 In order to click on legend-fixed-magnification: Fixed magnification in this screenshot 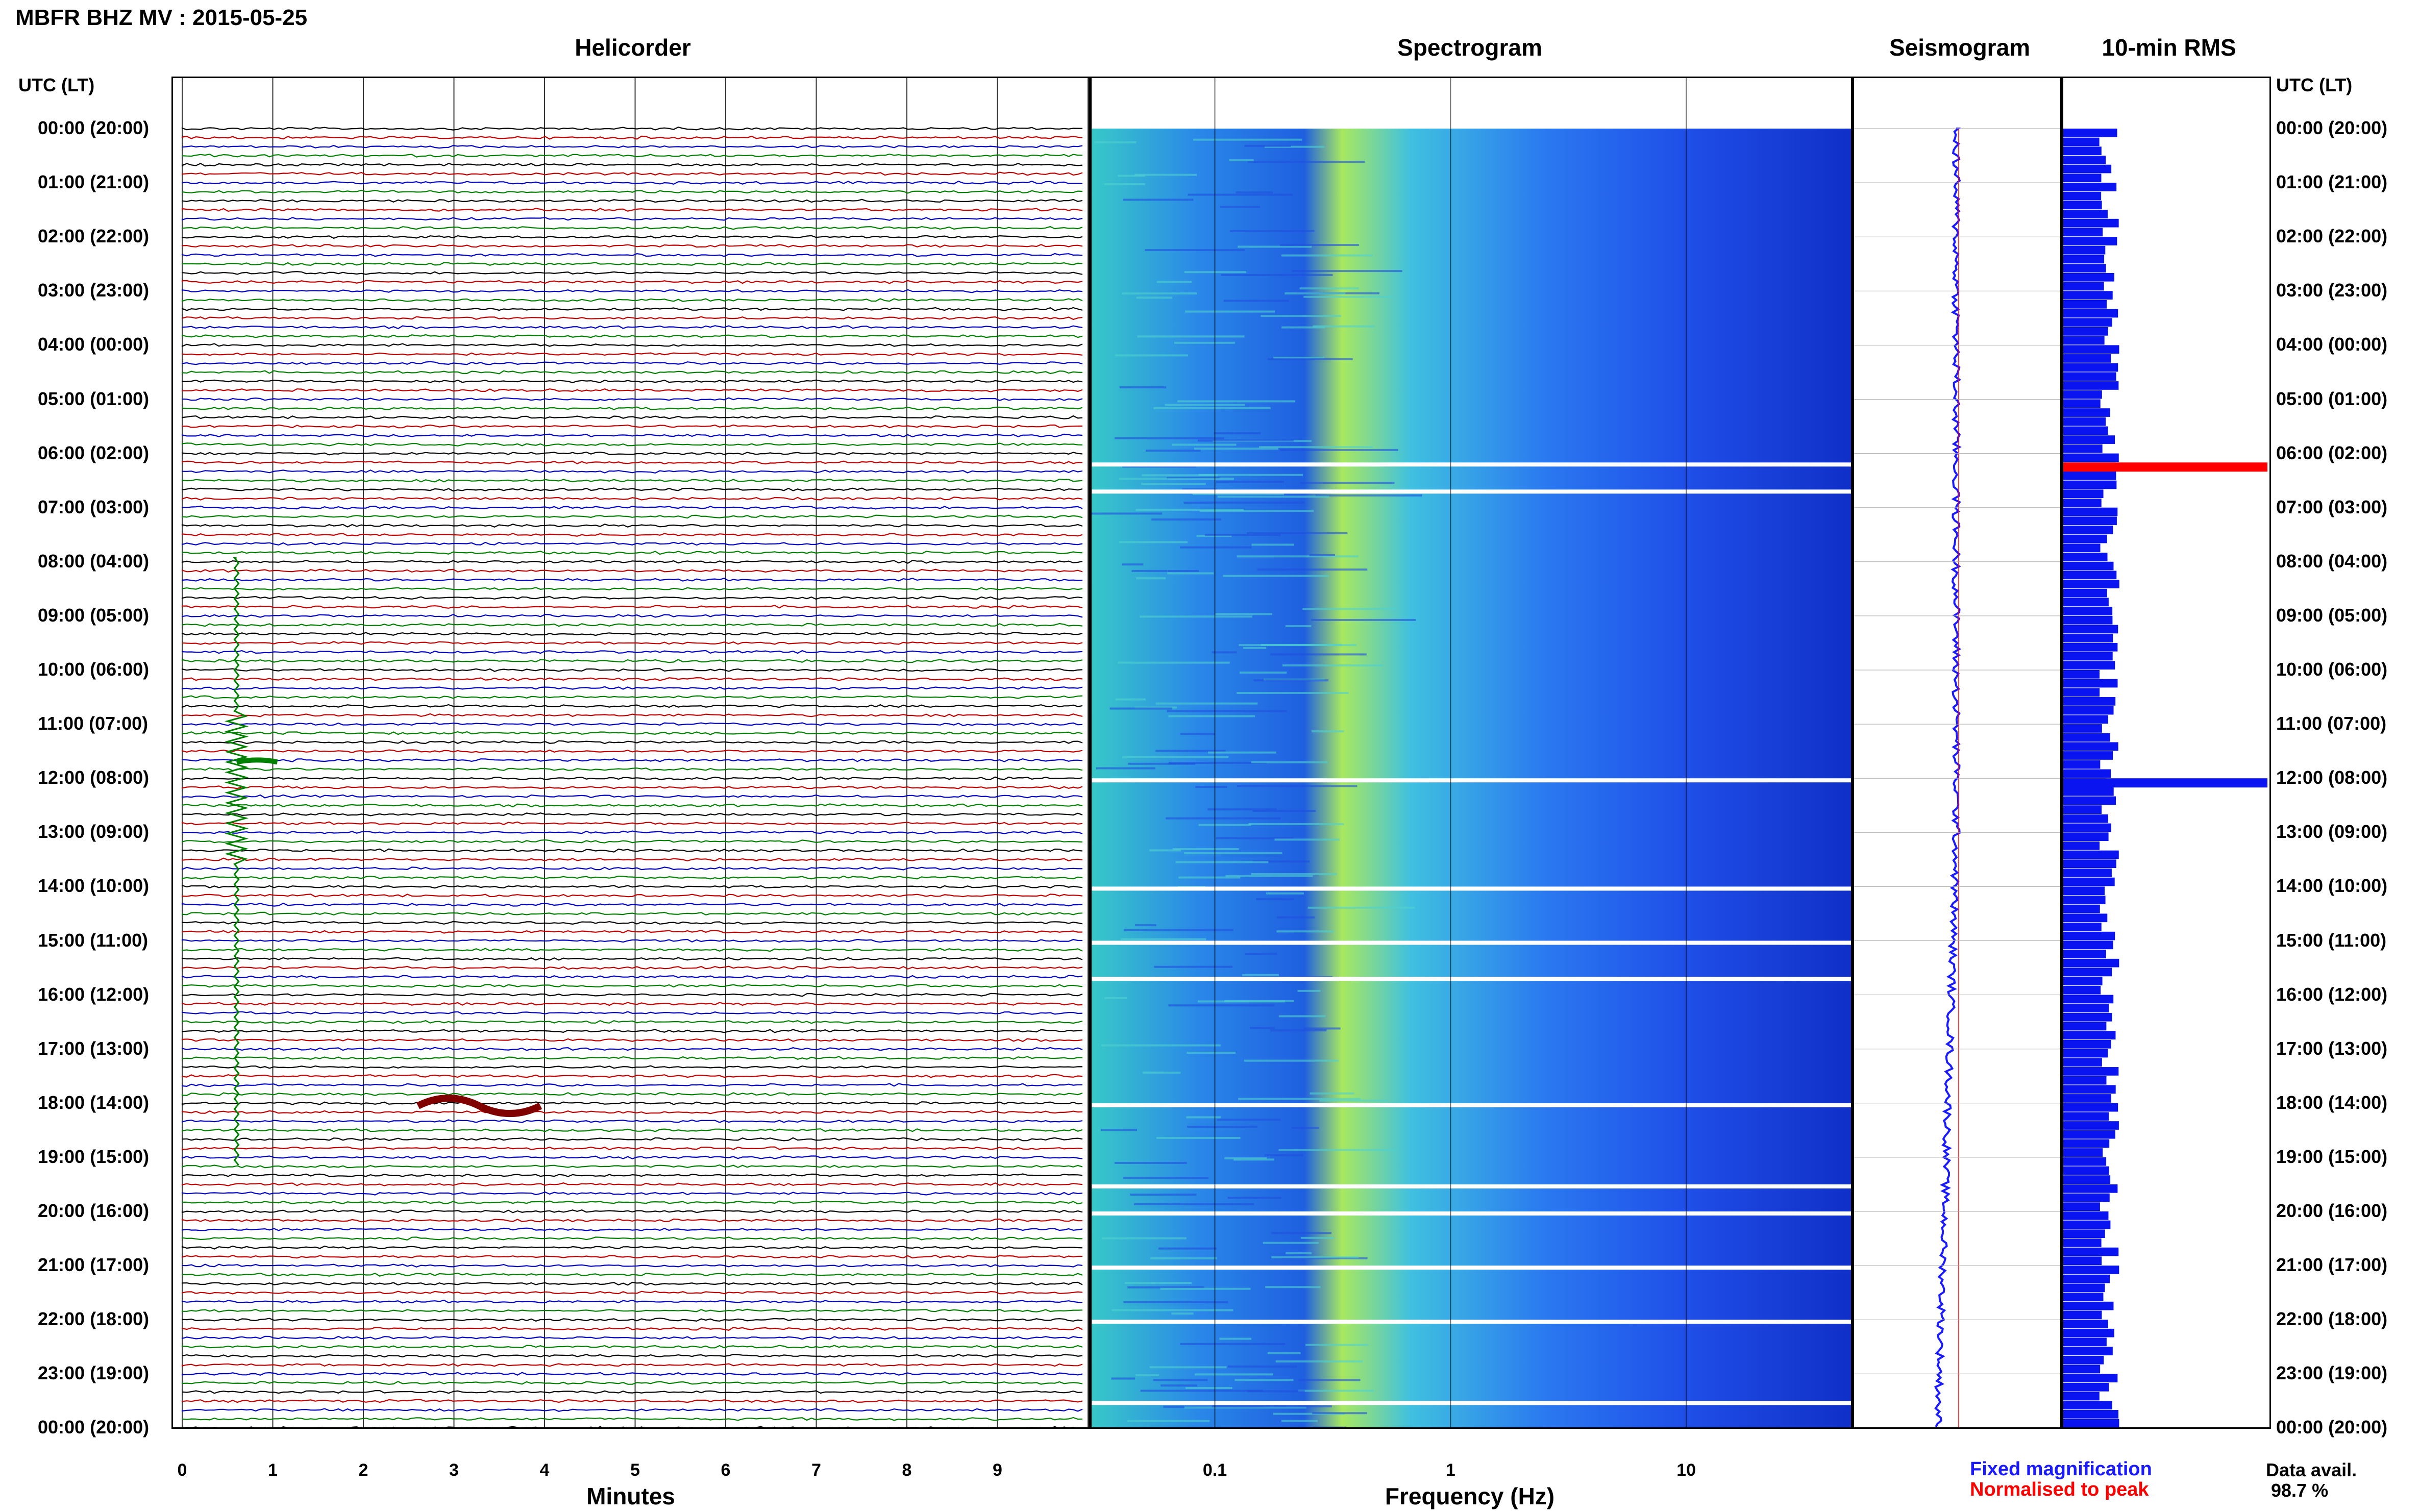, I will do `click(2061, 1469)`.